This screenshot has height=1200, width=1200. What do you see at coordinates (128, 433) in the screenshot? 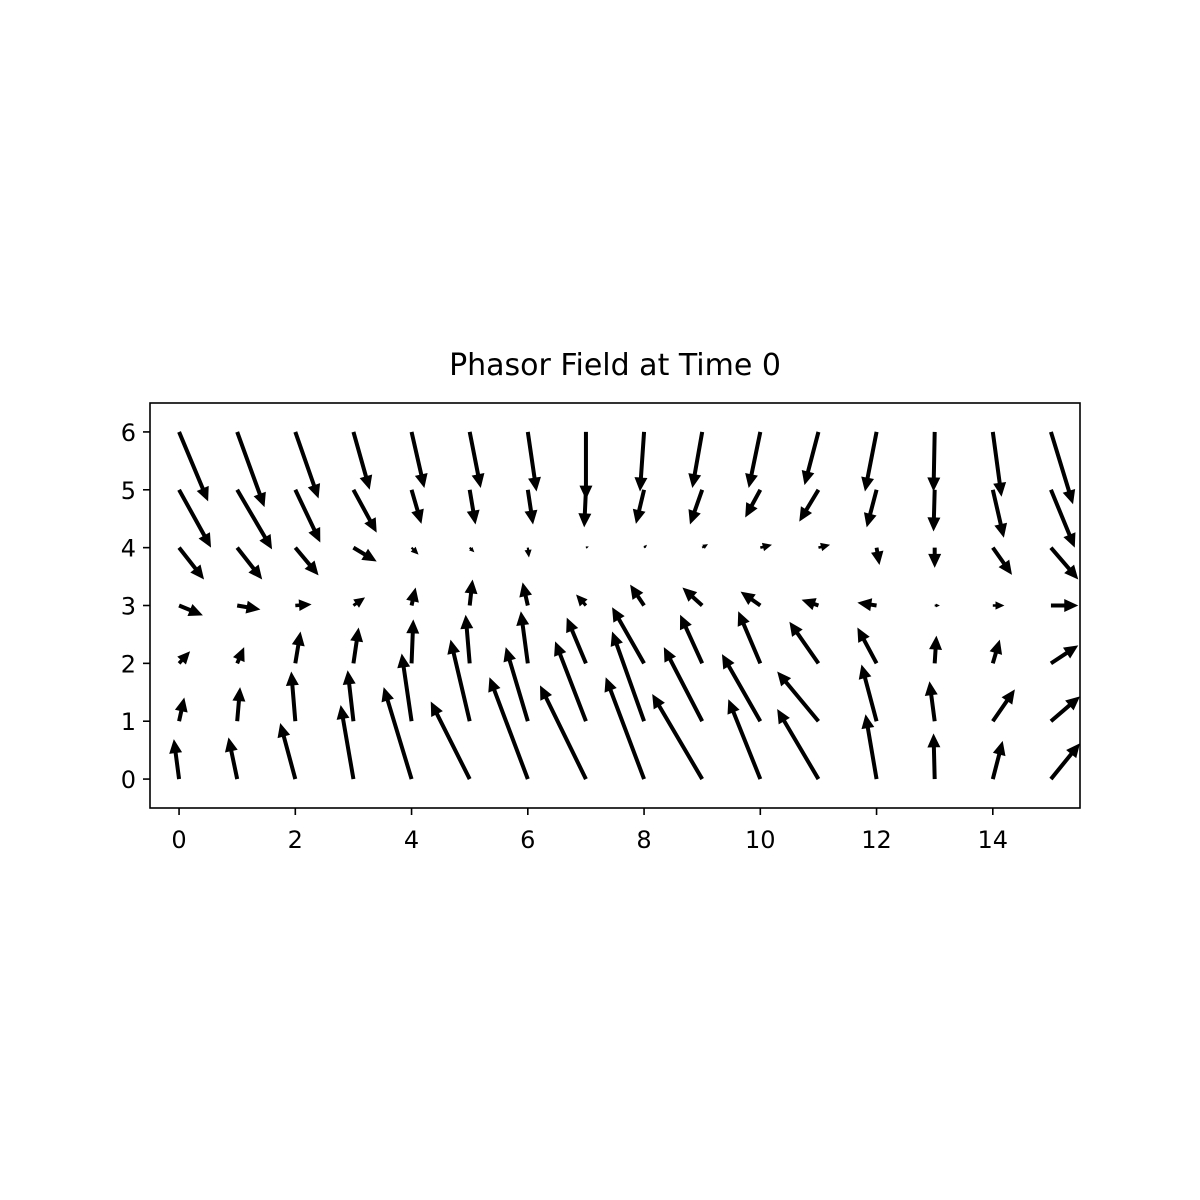
I see `y-tick-label: 6` at bounding box center [128, 433].